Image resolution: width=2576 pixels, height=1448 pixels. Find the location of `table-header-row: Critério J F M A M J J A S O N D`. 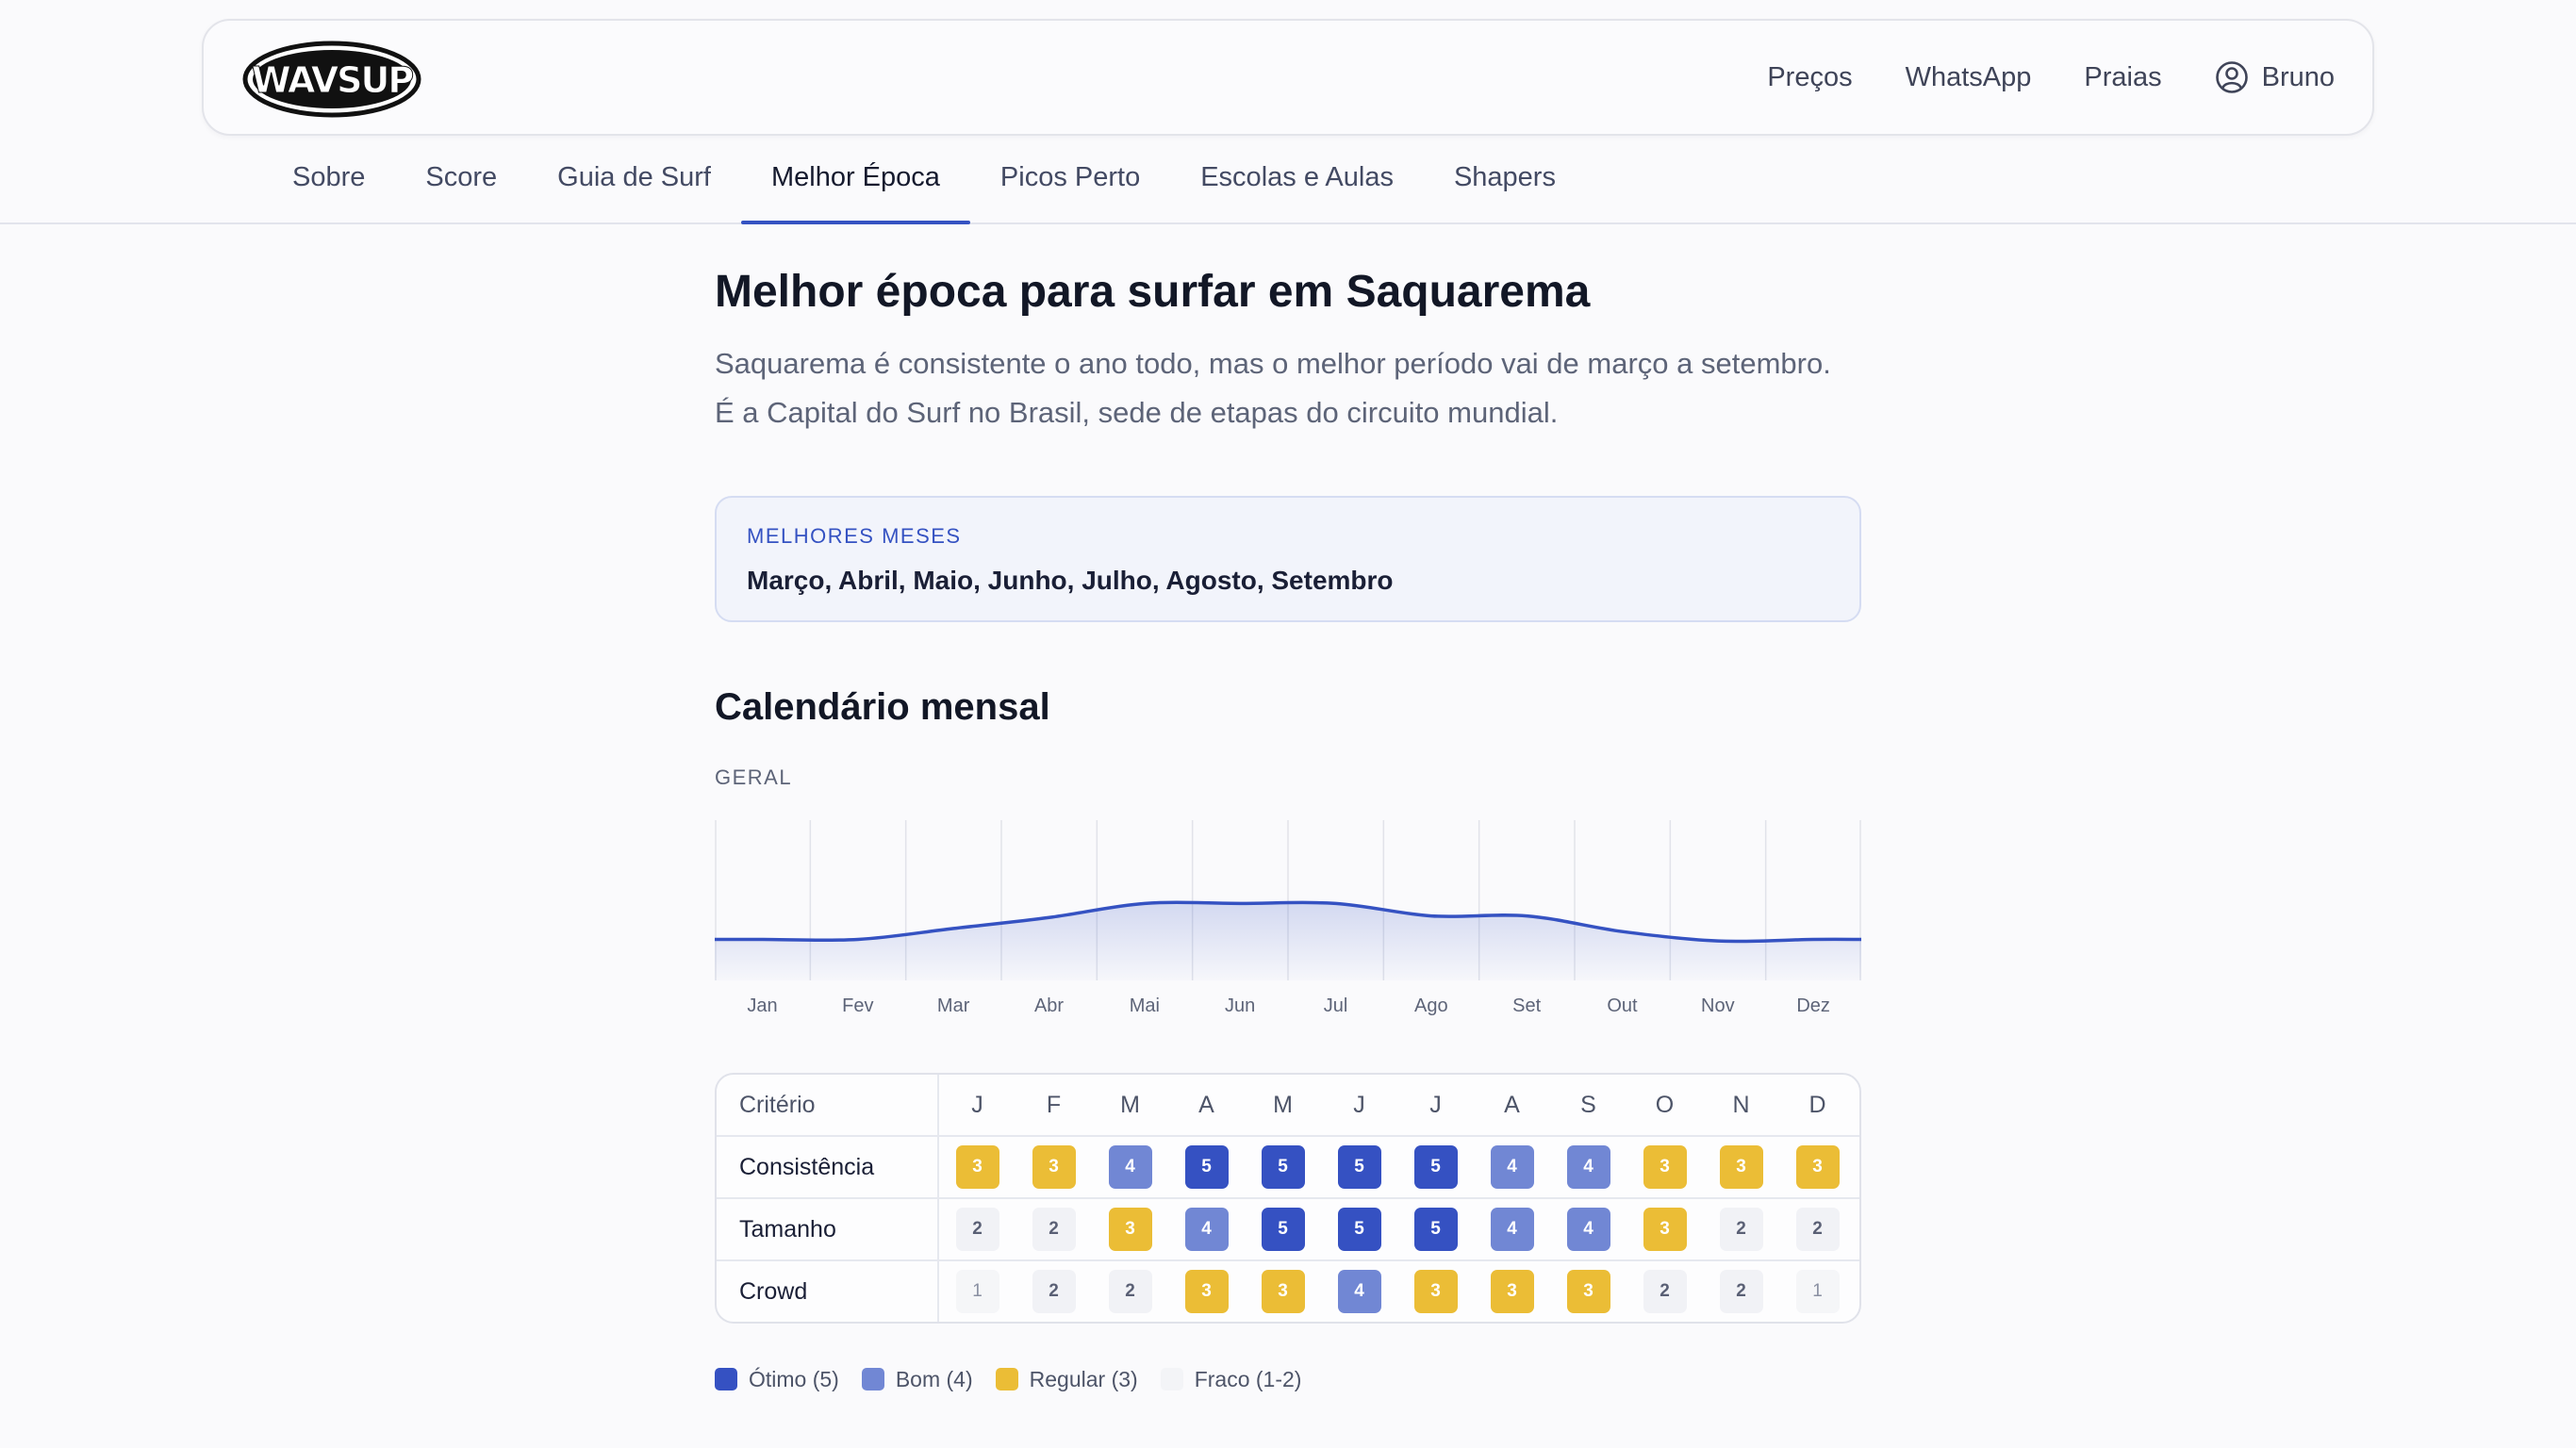

table-header-row: Critério J F M A M J J A S O N D is located at coordinates (1288, 1105).